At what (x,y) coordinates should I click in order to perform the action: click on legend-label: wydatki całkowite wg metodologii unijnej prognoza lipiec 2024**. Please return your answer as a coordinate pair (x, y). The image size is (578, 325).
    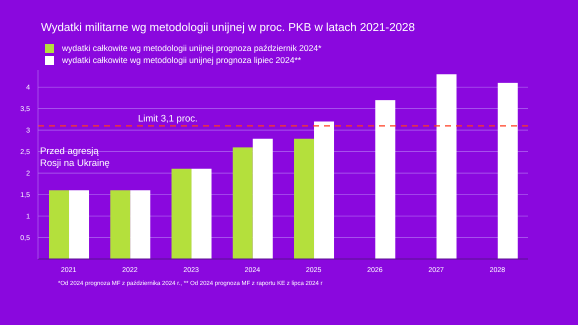
    Looking at the image, I should click on (182, 60).